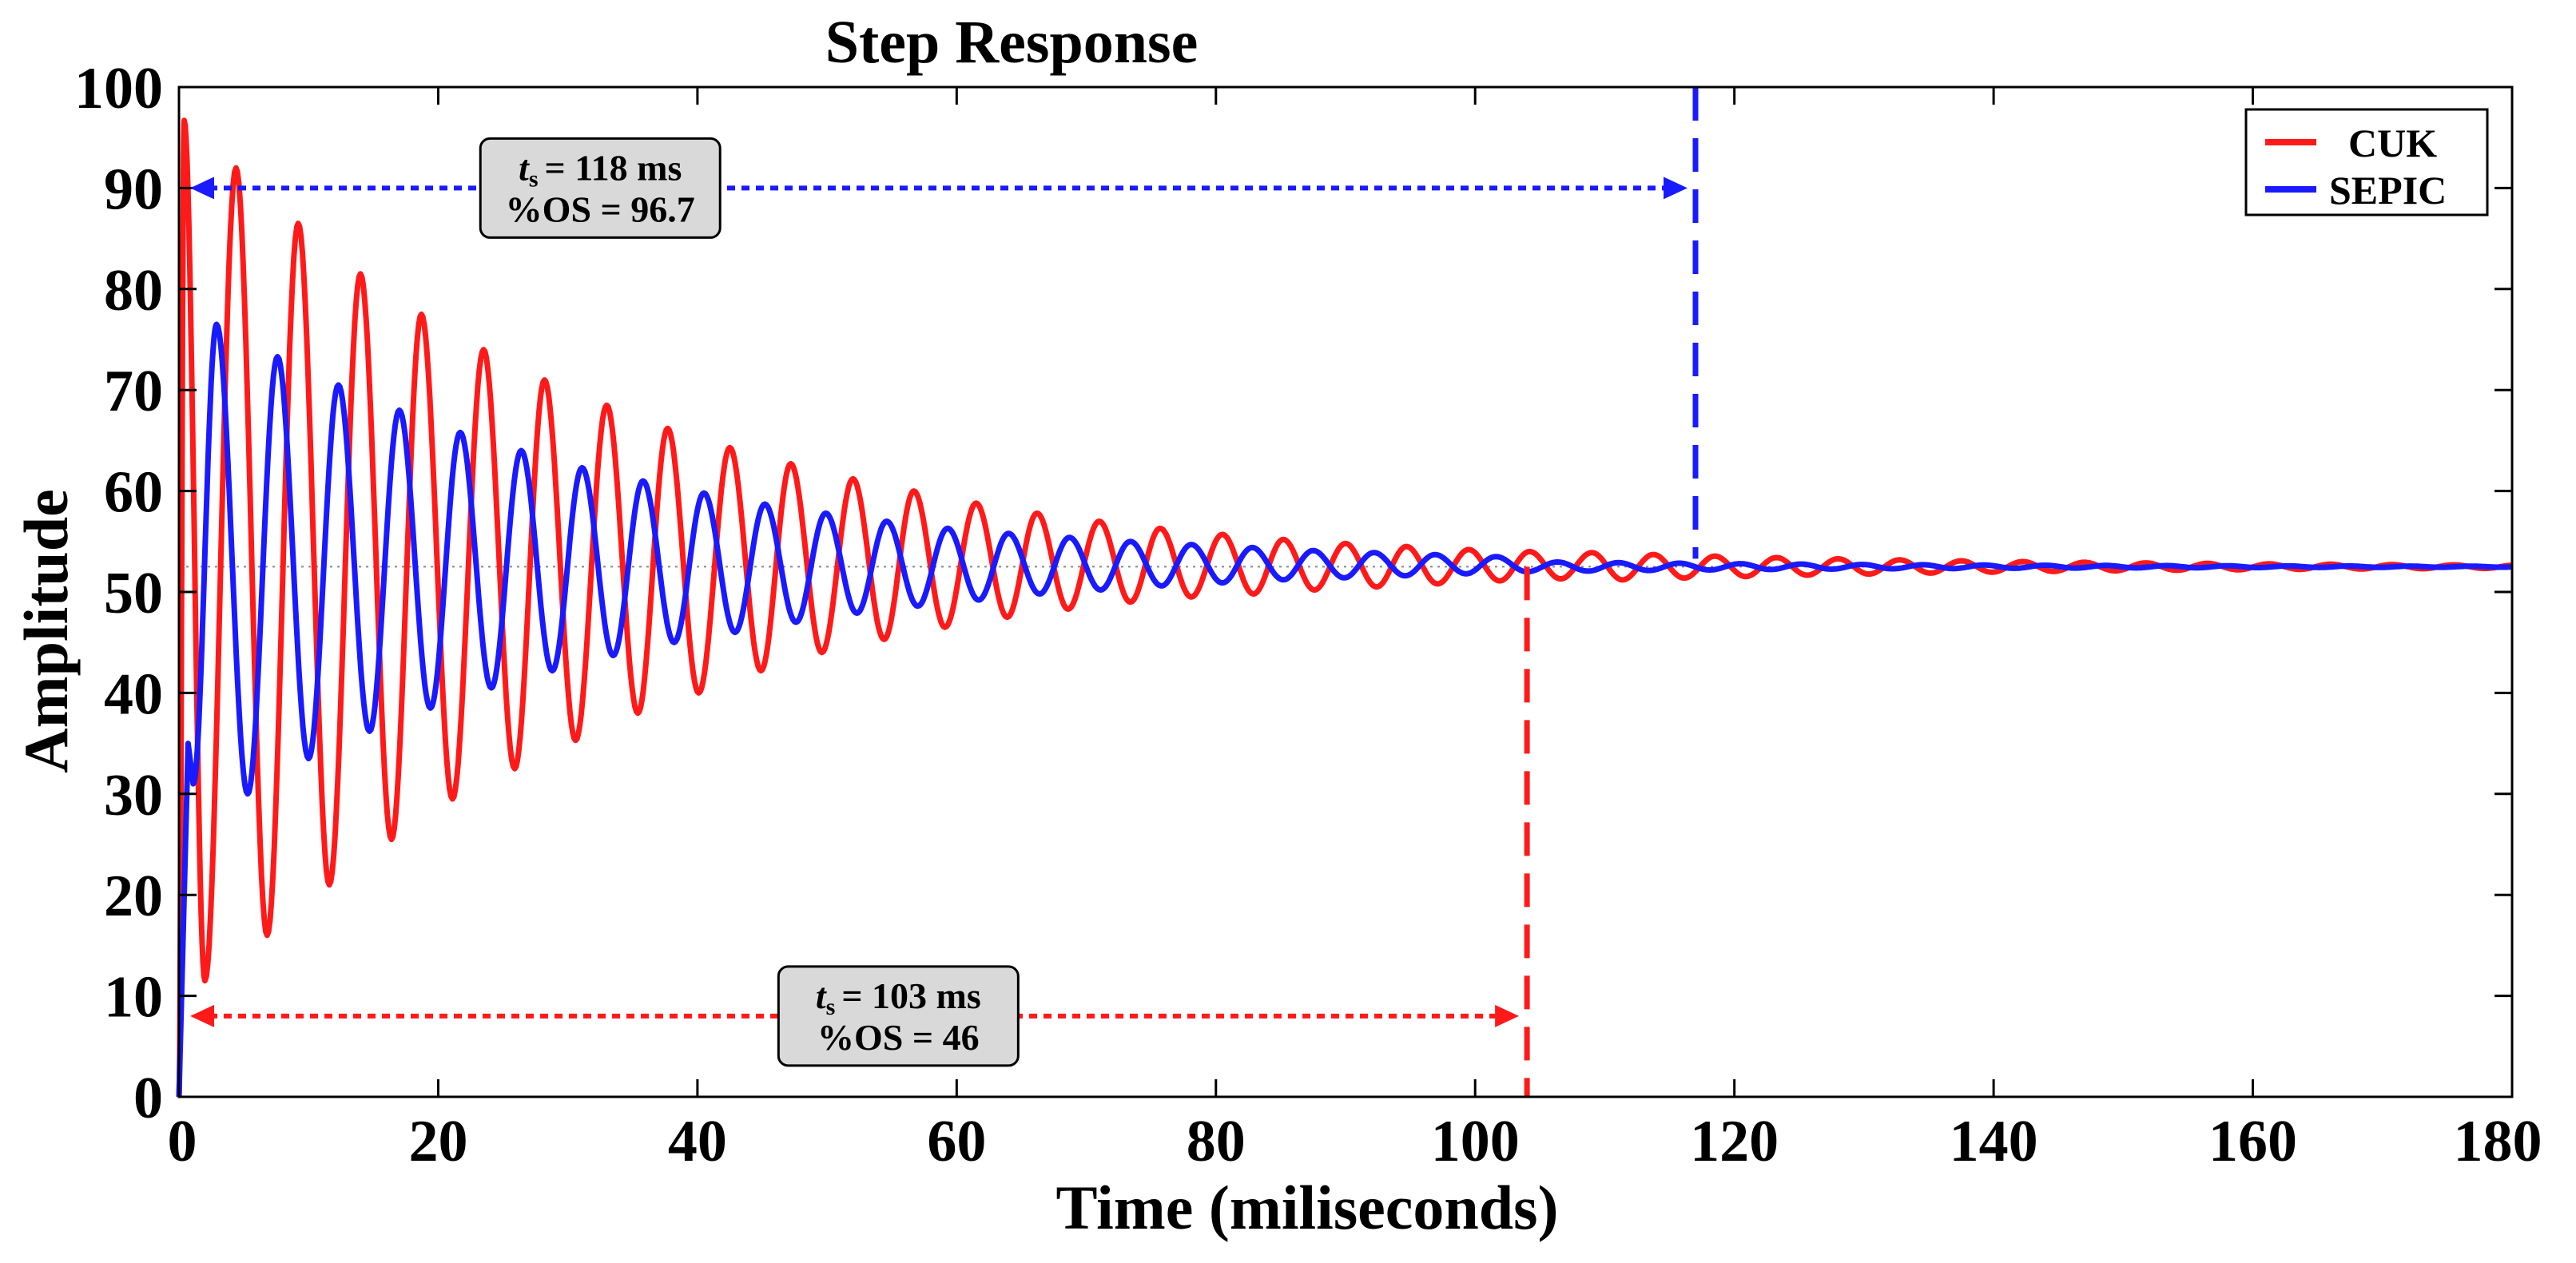 The width and height of the screenshot is (2576, 1263). I want to click on legend: CUK SEPIC, so click(2366, 162).